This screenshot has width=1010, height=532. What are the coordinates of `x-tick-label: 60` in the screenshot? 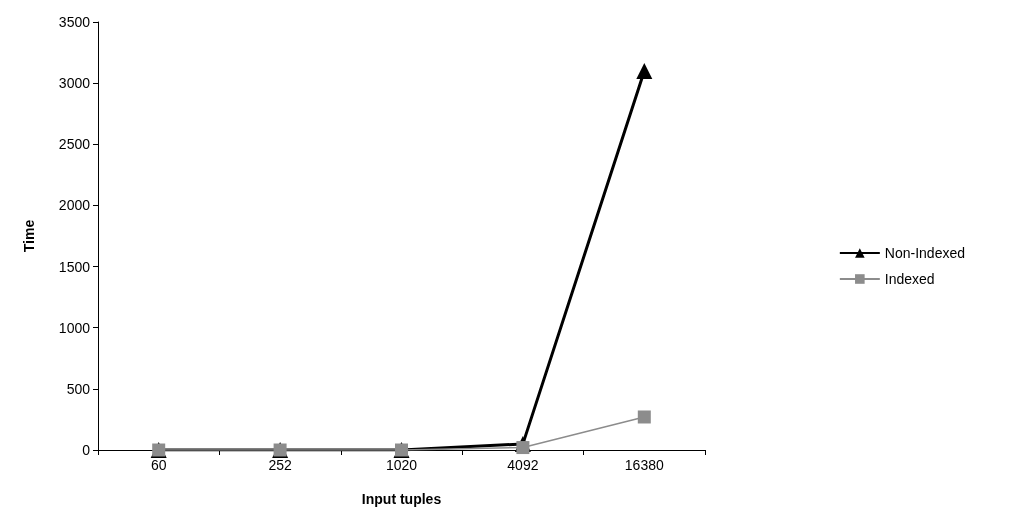 It's located at (158, 465).